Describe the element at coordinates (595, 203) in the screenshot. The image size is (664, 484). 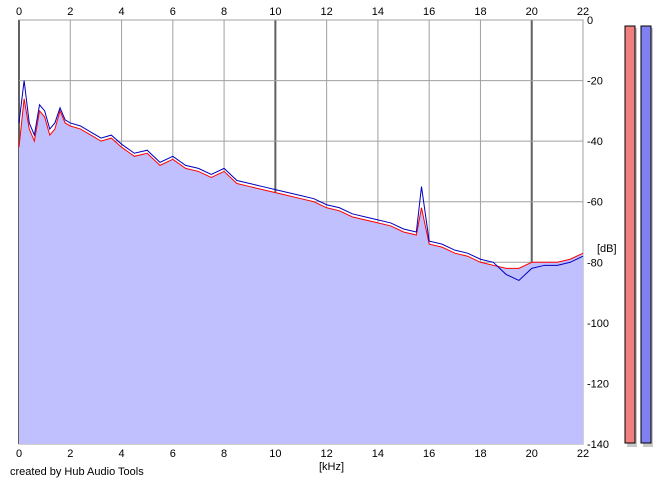
I see `y-tick-label: -60` at that location.